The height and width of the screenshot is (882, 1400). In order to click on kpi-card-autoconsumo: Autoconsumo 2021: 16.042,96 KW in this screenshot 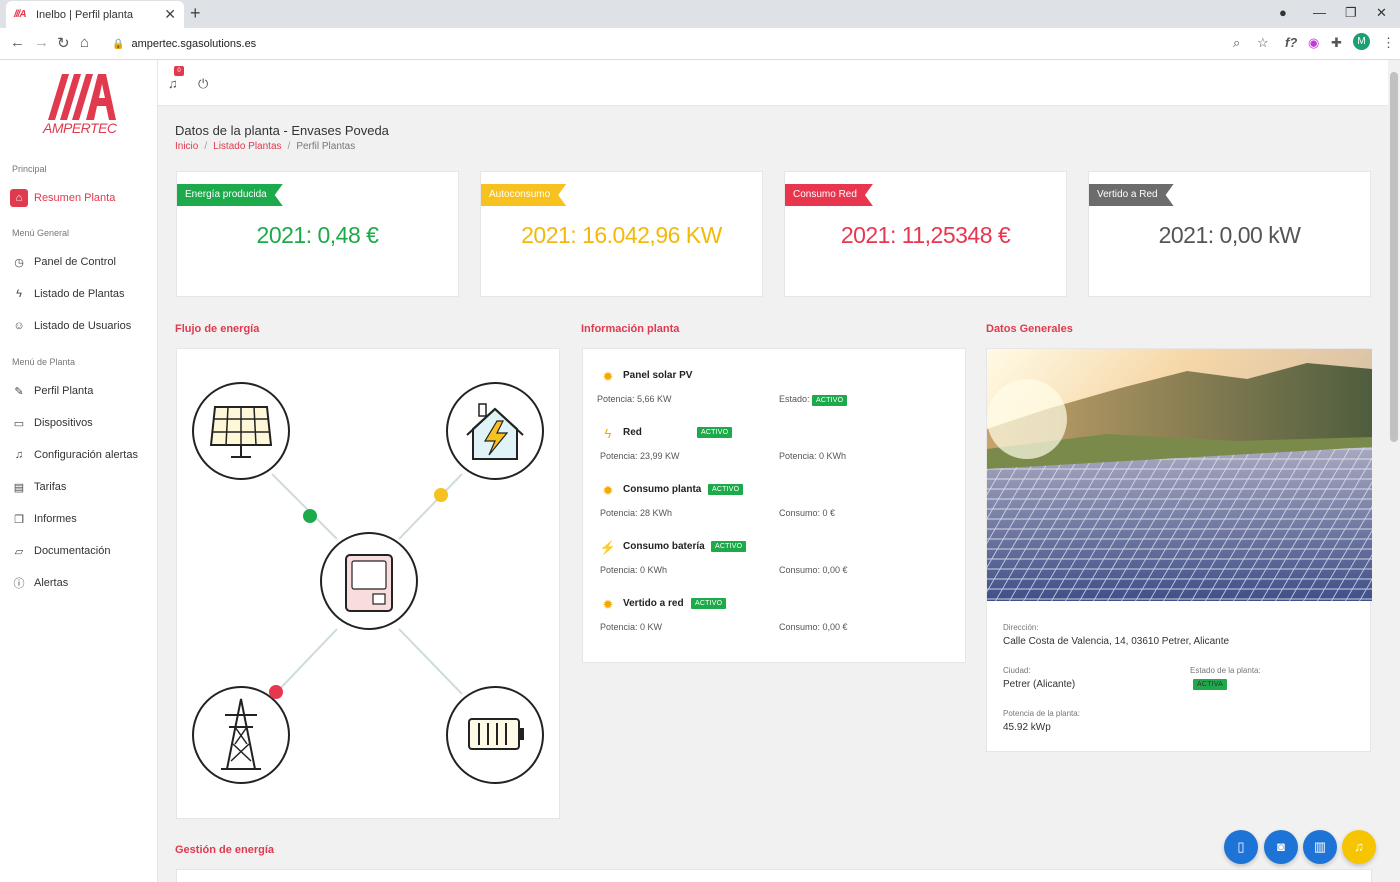, I will do `click(621, 234)`.